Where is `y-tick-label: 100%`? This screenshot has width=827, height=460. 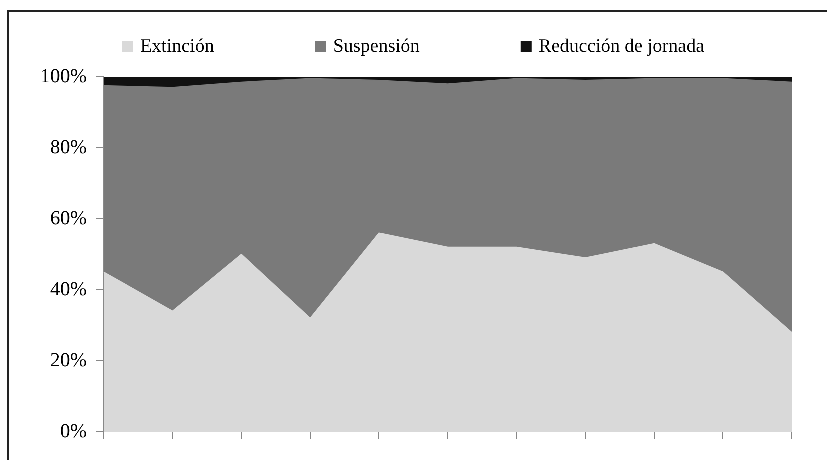 y-tick-label: 100% is located at coordinates (63, 76).